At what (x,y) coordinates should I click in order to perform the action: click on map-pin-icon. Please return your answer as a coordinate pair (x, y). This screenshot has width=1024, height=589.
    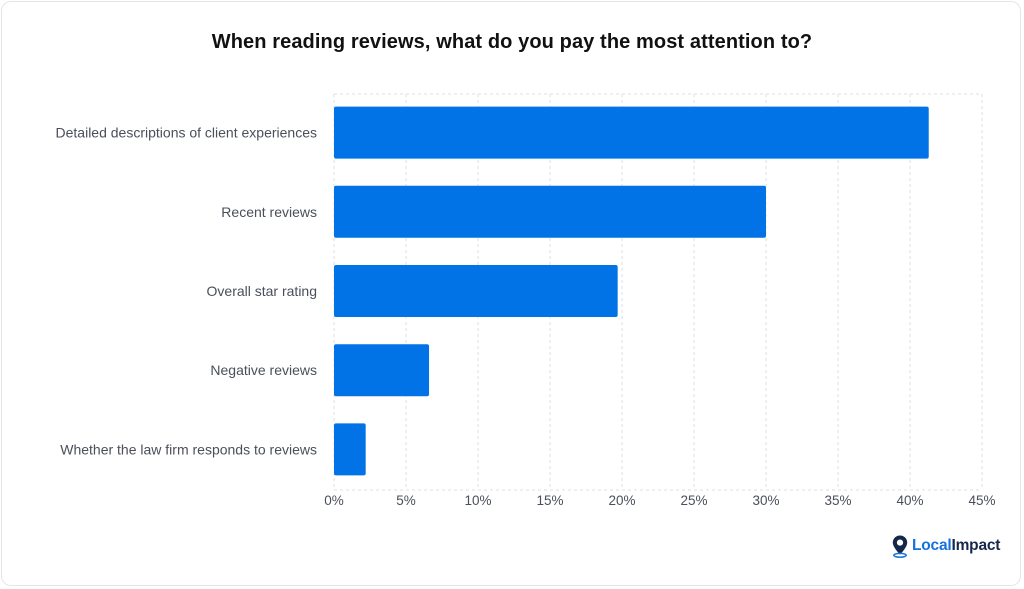
    Looking at the image, I should click on (900, 546).